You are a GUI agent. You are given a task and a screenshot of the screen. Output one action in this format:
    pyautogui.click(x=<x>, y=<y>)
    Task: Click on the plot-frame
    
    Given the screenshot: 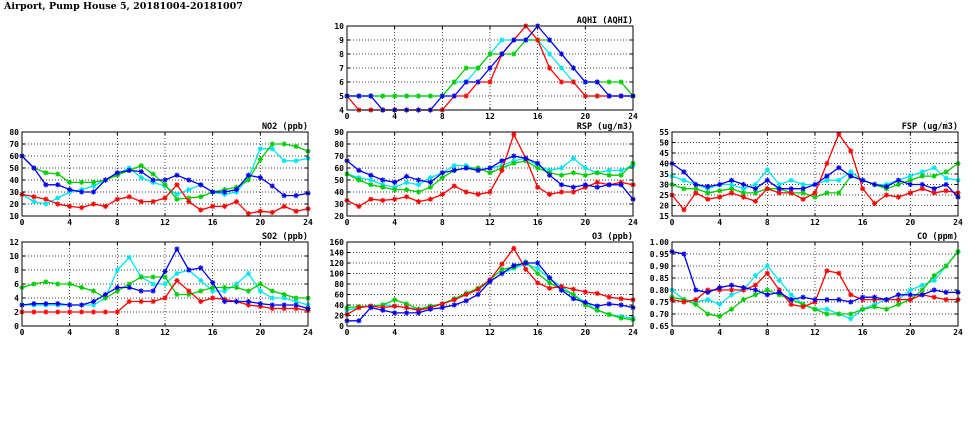 What is the action you would take?
    pyautogui.click(x=165, y=174)
    